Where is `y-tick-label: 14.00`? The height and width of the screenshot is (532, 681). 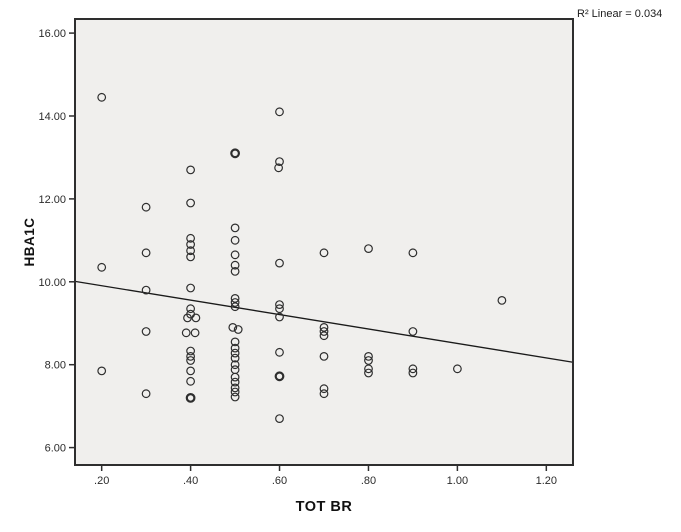 y-tick-label: 14.00 is located at coordinates (52, 117).